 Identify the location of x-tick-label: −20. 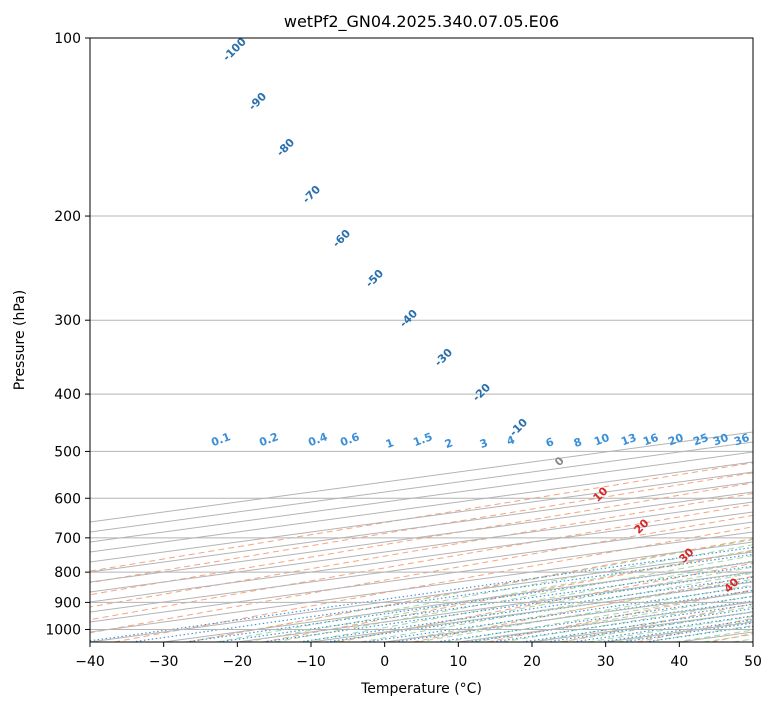
(238, 662).